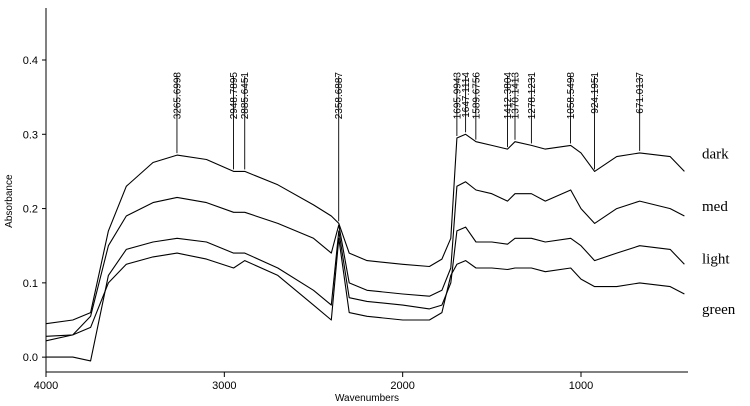 This screenshot has height=406, width=750. What do you see at coordinates (571, 96) in the screenshot?
I see `peak-label: 1058.5498` at bounding box center [571, 96].